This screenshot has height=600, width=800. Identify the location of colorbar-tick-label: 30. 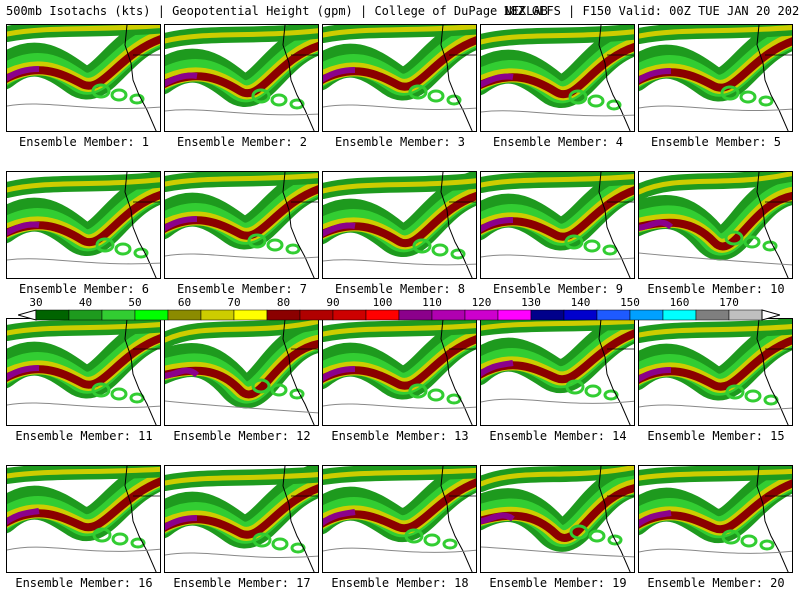
(36, 302).